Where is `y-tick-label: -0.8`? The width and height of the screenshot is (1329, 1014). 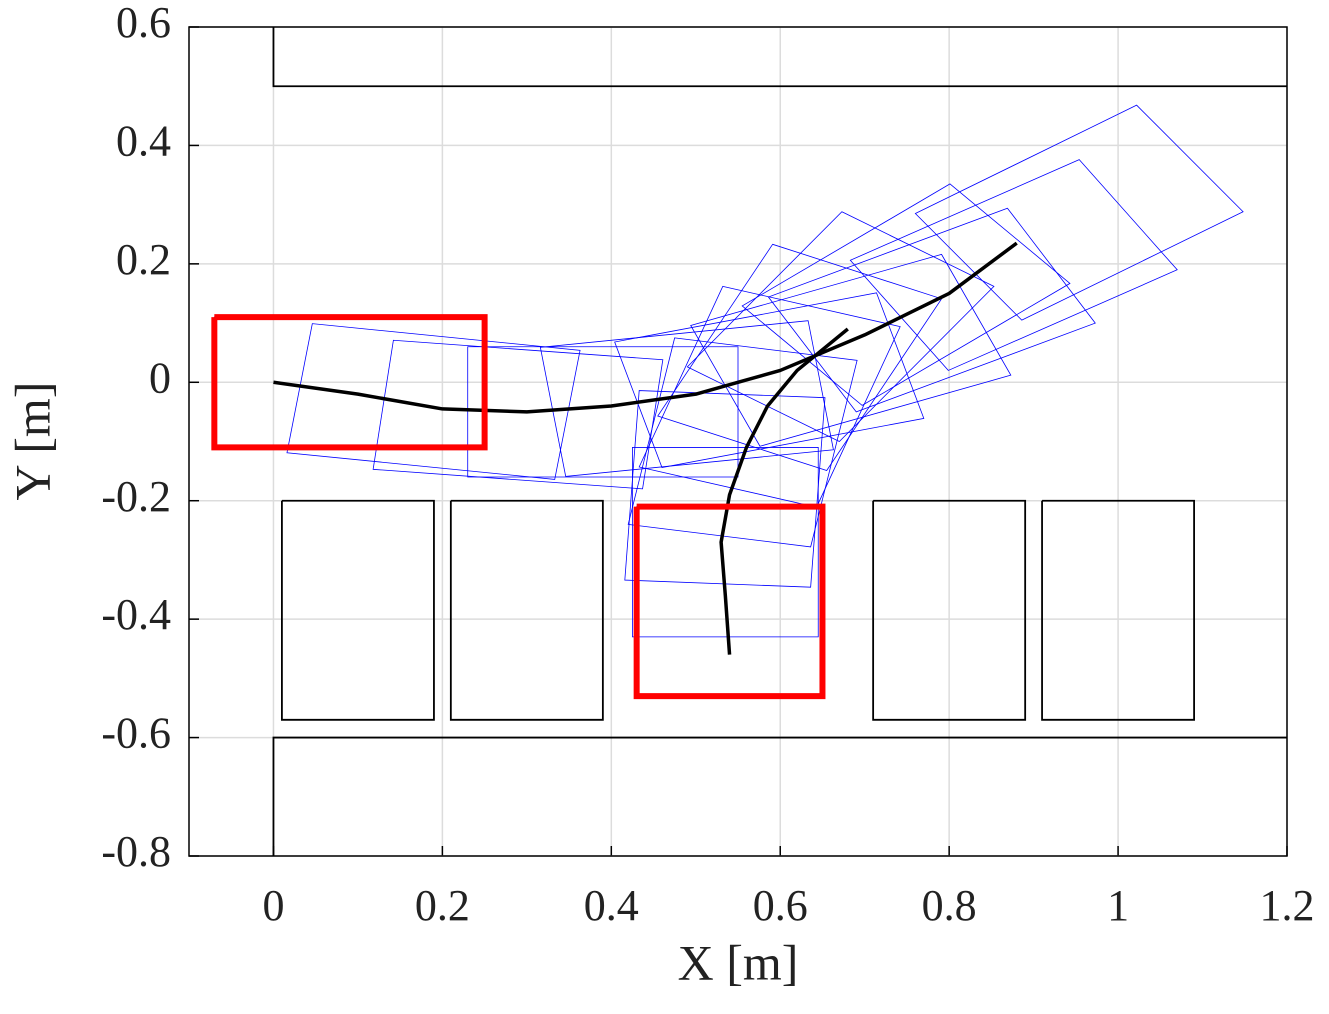
y-tick-label: -0.8 is located at coordinates (136, 851).